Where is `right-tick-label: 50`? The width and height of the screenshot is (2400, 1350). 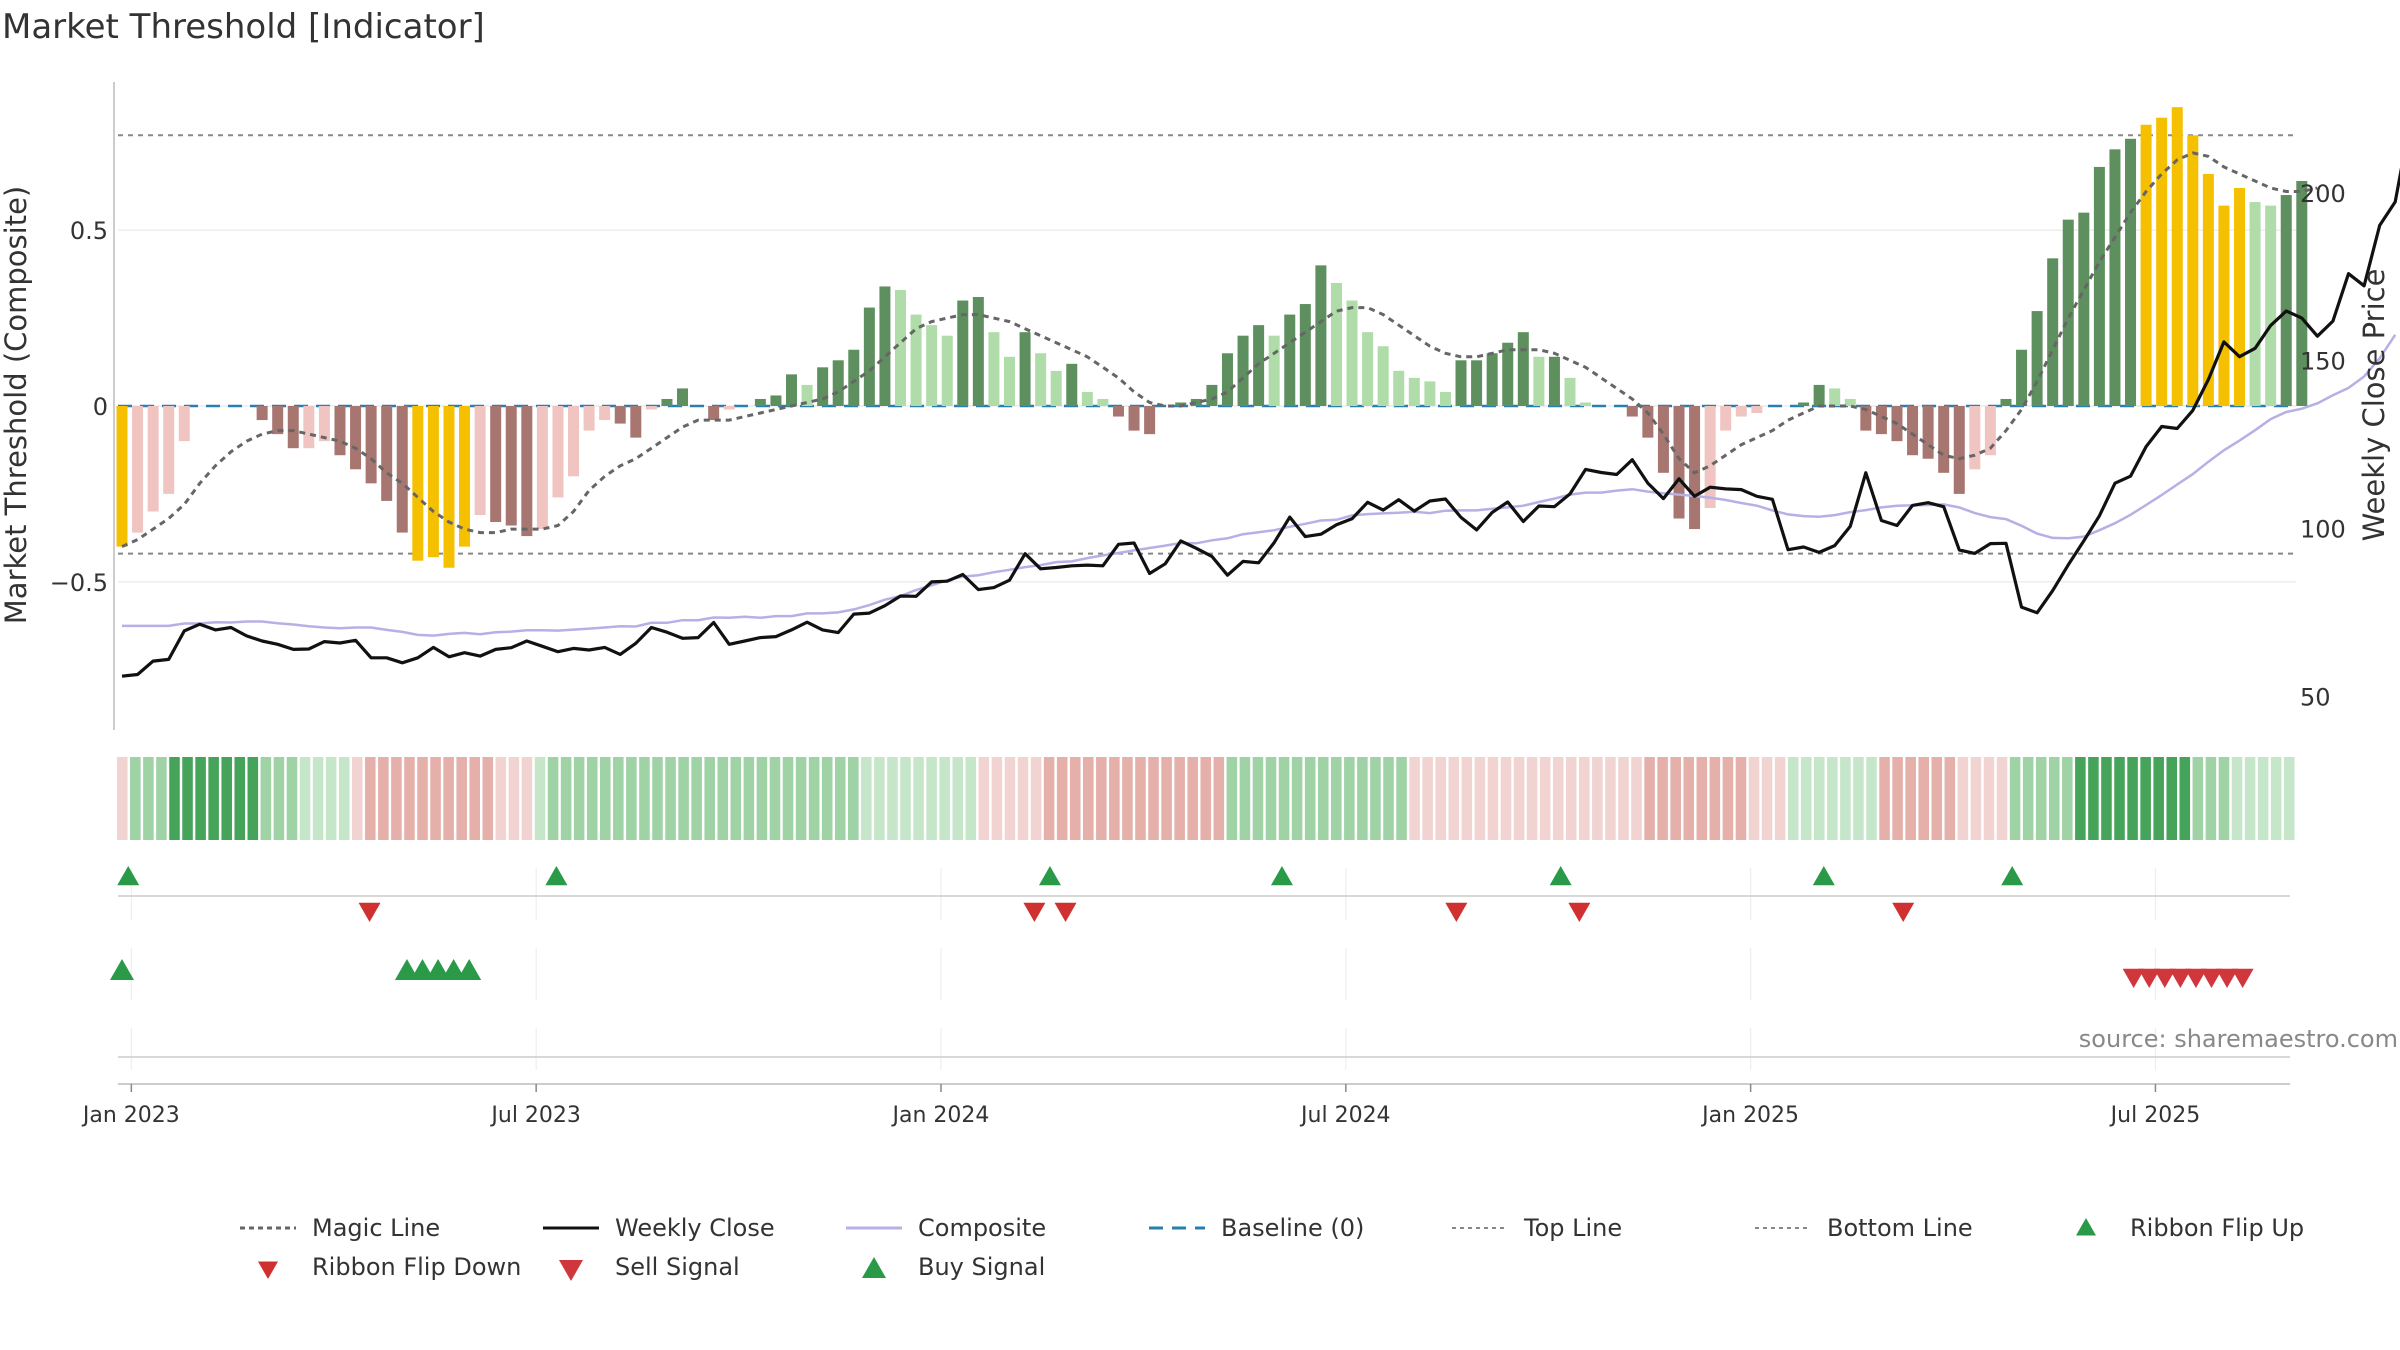
right-tick-label: 50 is located at coordinates (2315, 697).